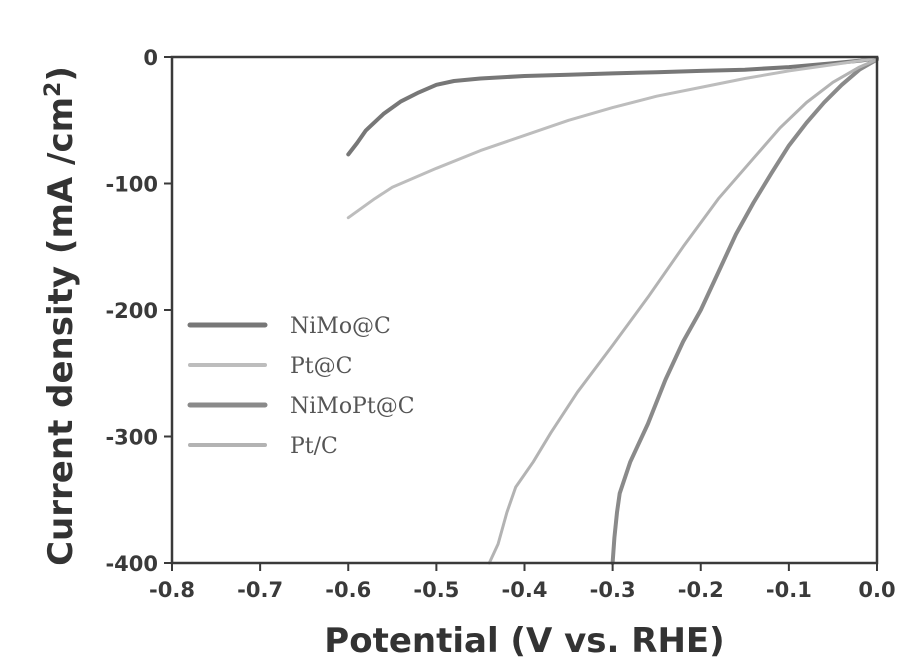 The image size is (917, 666). What do you see at coordinates (701, 590) in the screenshot?
I see `x-tick-label: -0.2` at bounding box center [701, 590].